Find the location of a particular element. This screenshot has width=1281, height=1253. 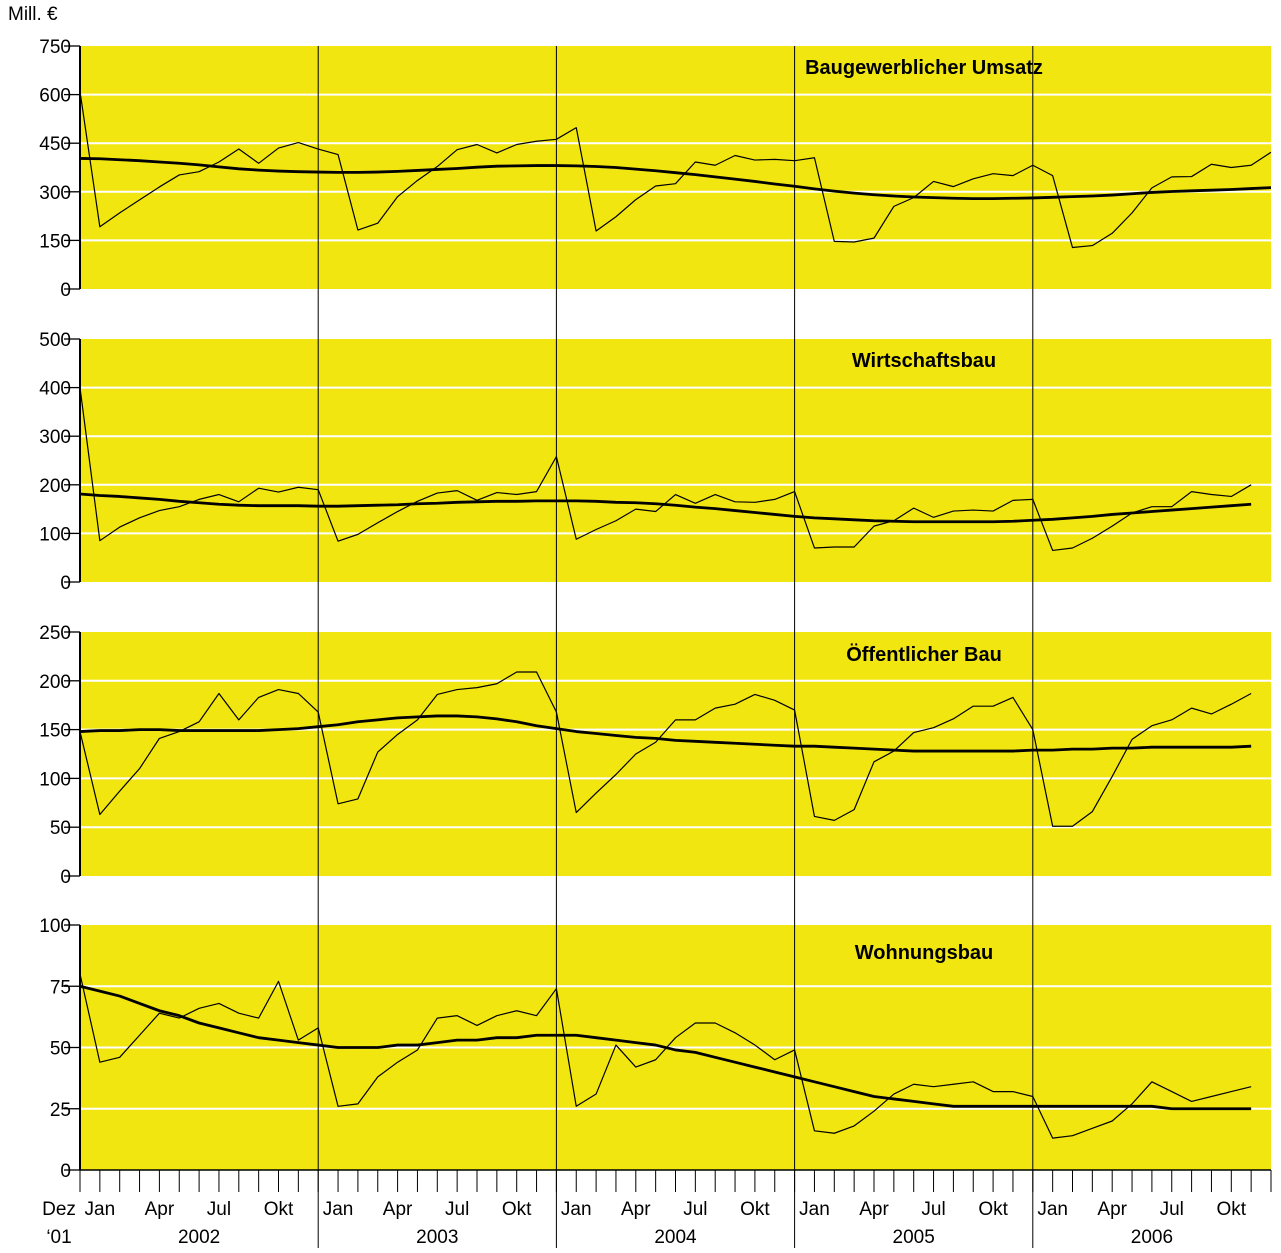

y-tick-label: 25 is located at coordinates (60, 1110).